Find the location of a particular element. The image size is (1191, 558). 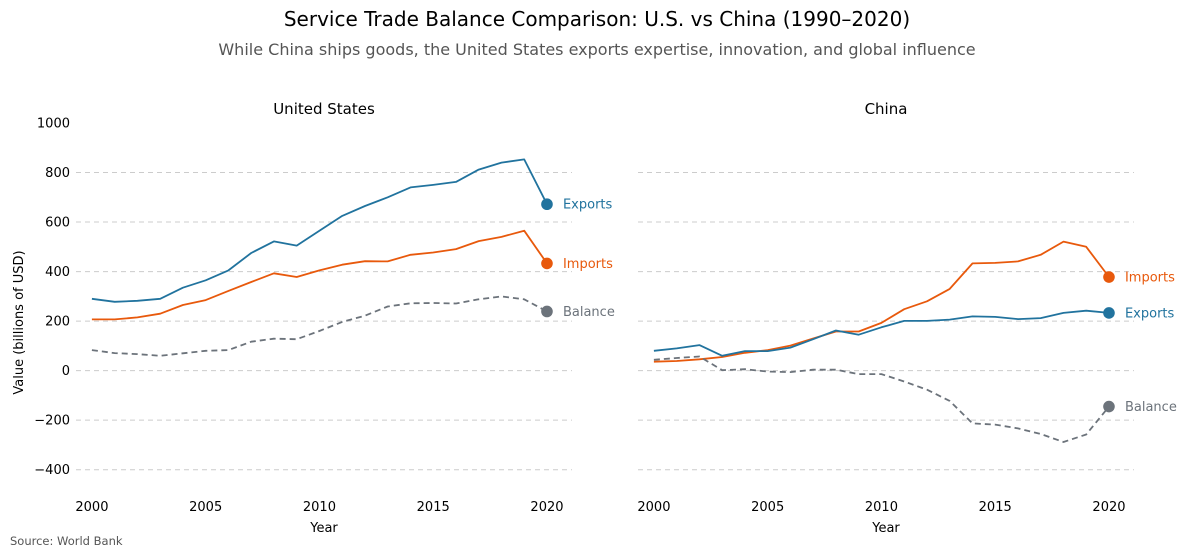

y-axis-label: Value (billions of USD) is located at coordinates (19, 322).